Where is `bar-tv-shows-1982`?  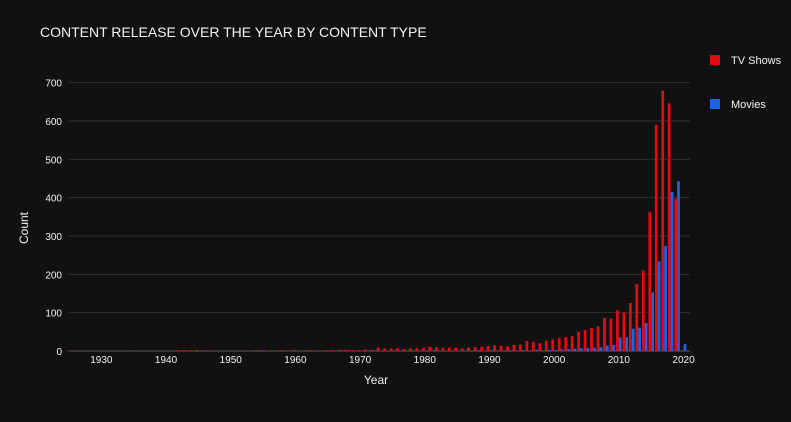 bar-tv-shows-1982 is located at coordinates (436, 349).